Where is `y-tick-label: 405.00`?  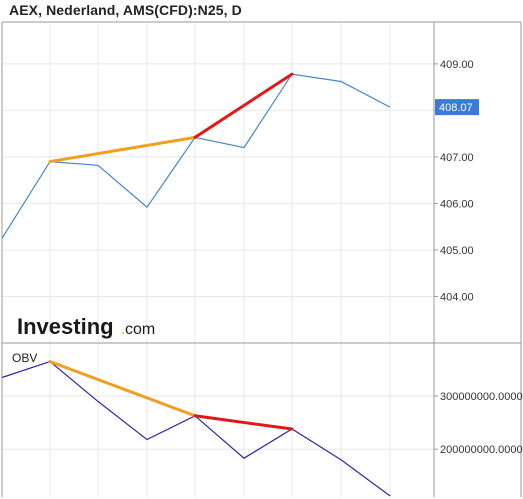
y-tick-label: 405.00 is located at coordinates (457, 251).